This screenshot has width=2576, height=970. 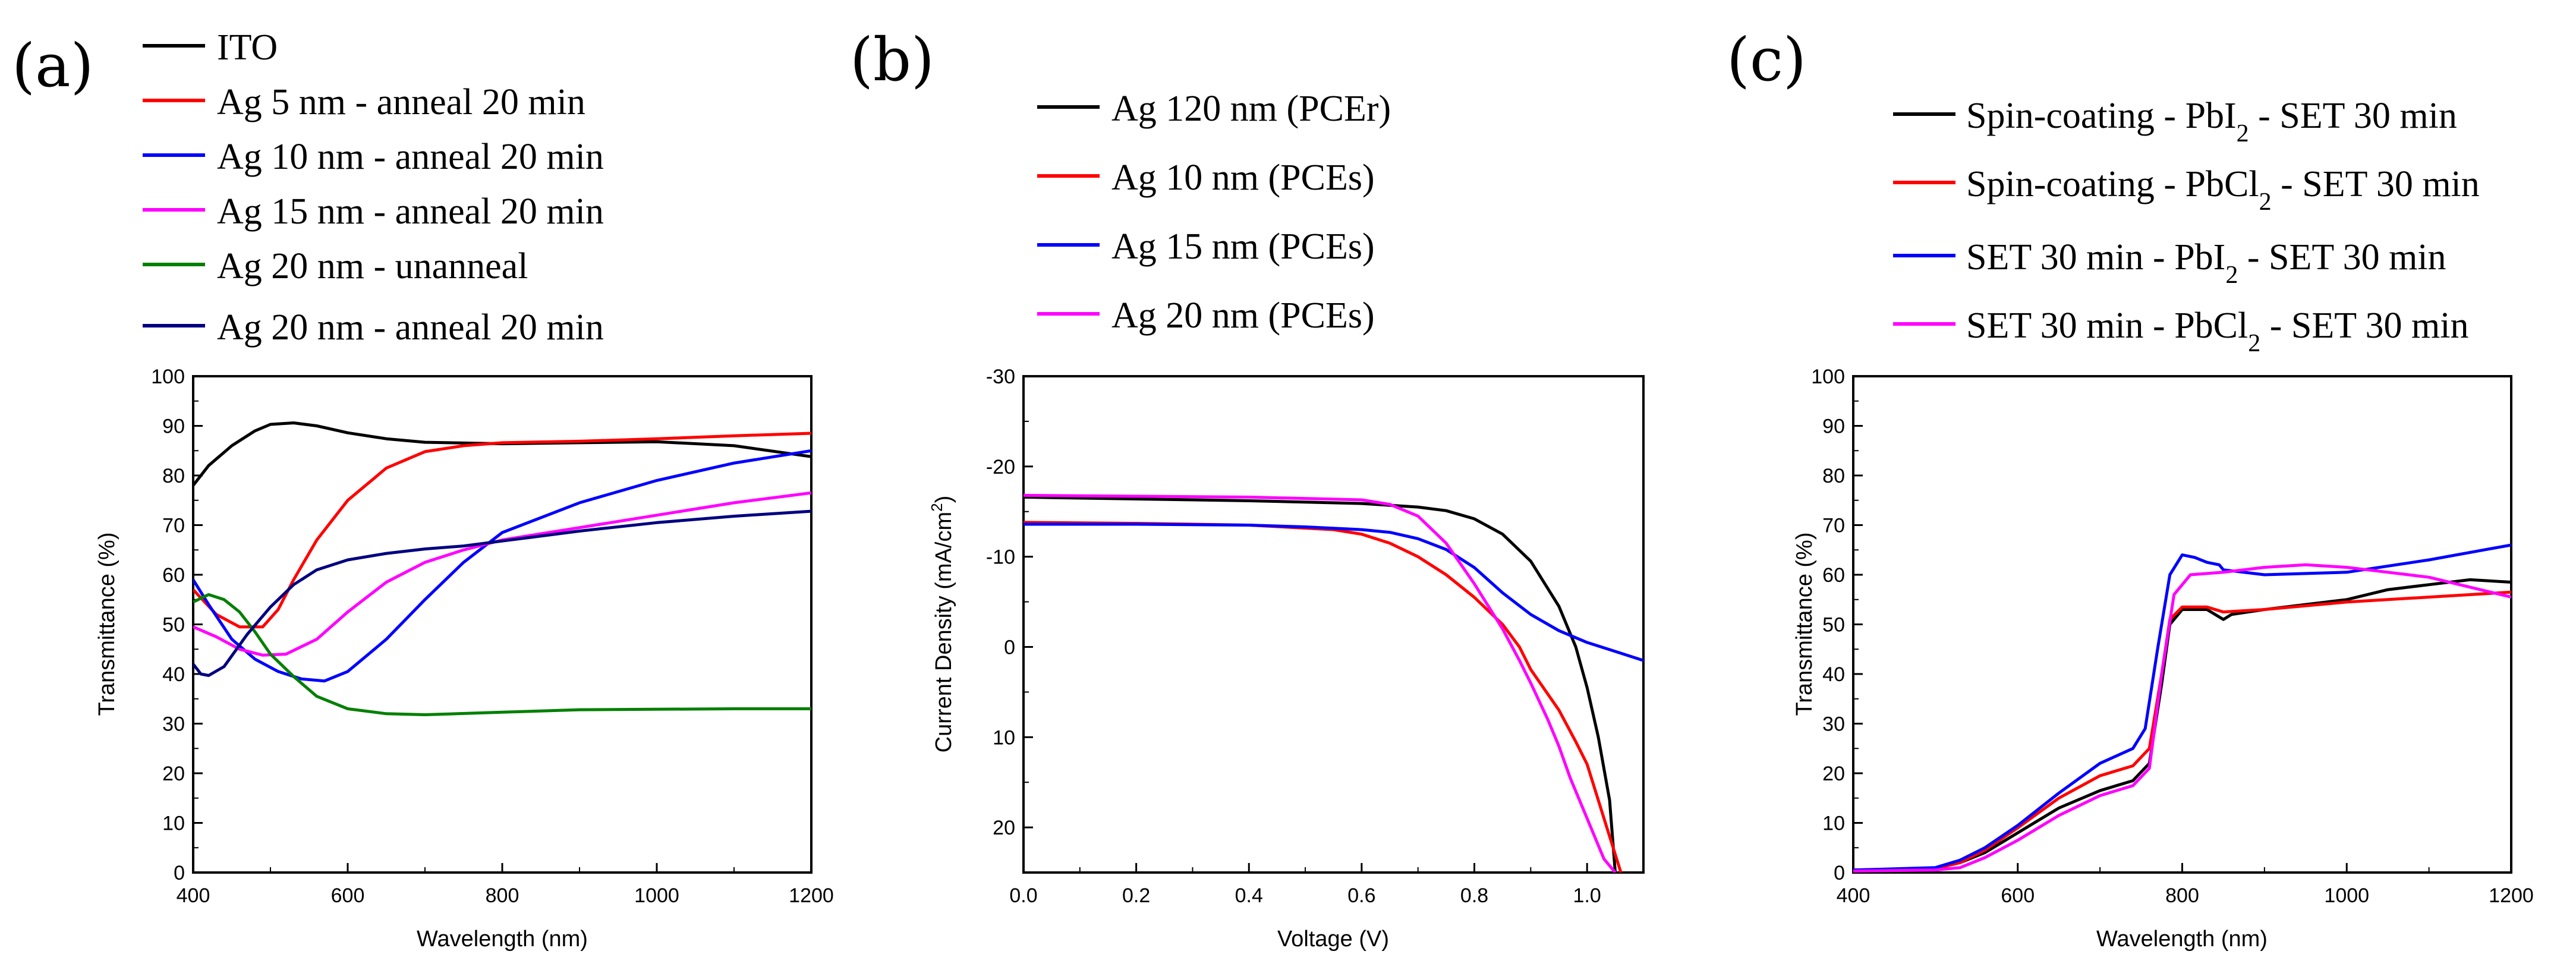 I want to click on y-tick-label-a: 60, so click(x=173, y=575).